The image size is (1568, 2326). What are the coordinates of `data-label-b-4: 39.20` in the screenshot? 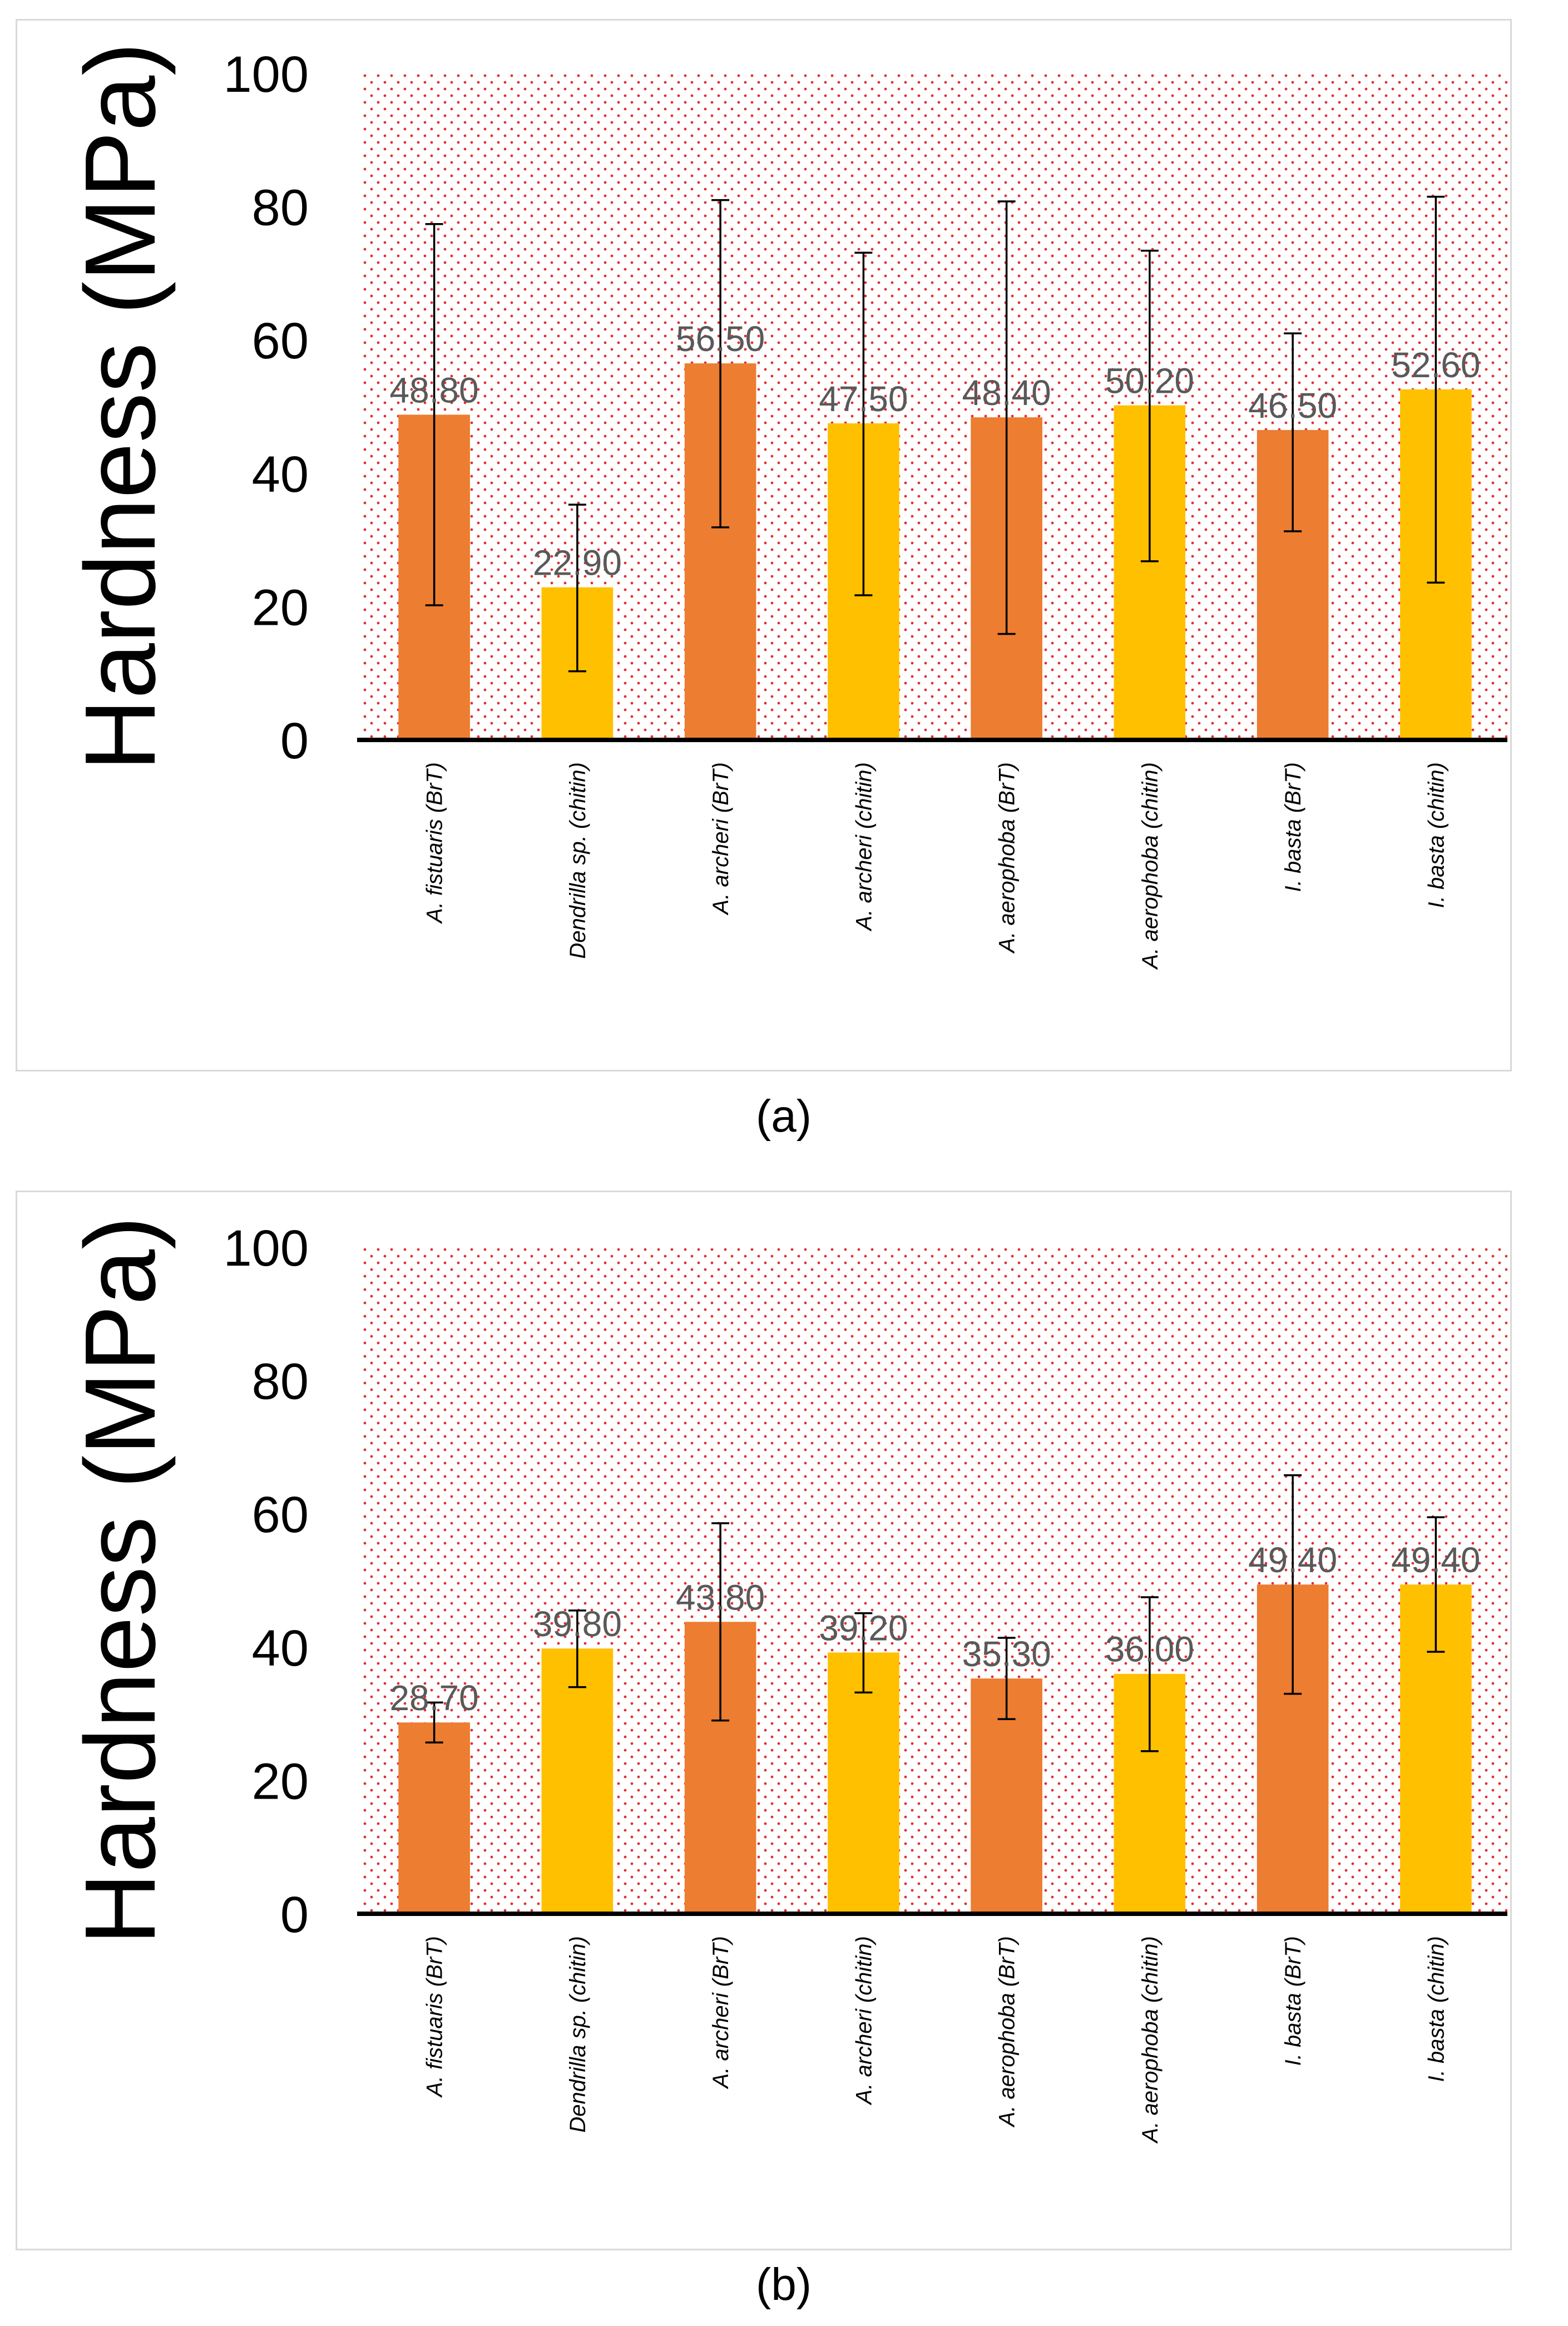 It's located at (863, 1628).